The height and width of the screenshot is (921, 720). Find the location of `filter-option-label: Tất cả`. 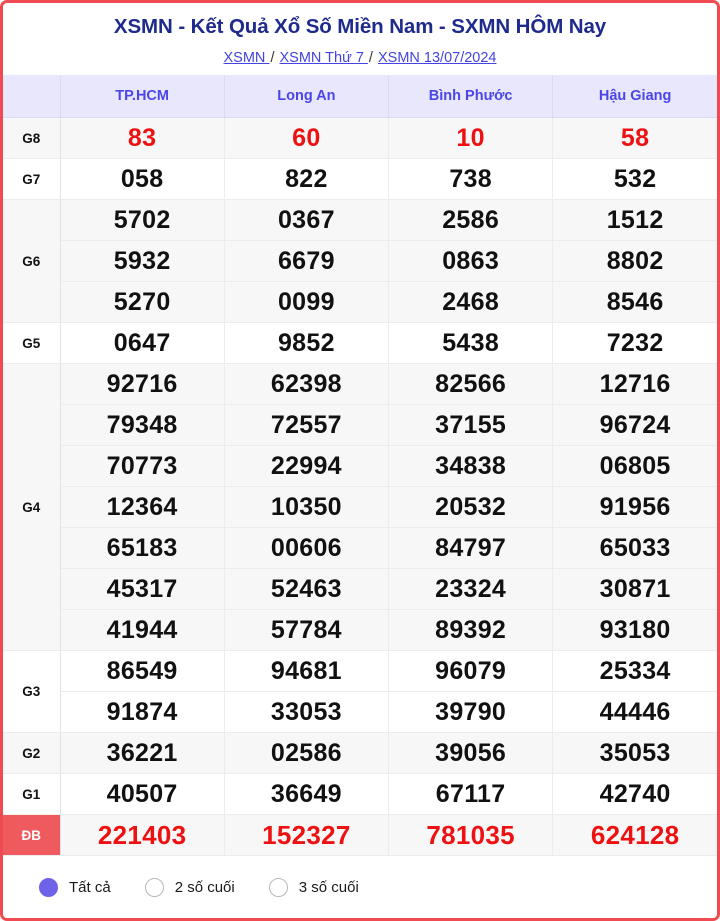

filter-option-label: Tất cả is located at coordinates (90, 887).